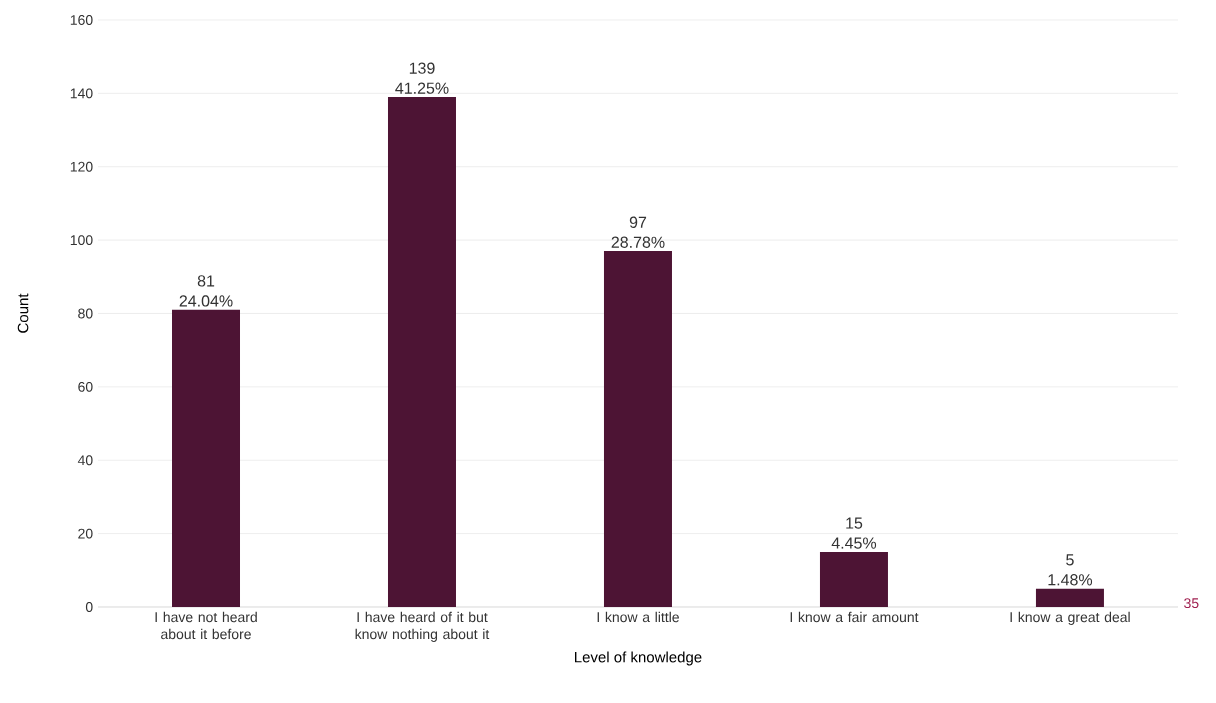 The image size is (1216, 703). I want to click on y-axis-title: Count, so click(23, 313).